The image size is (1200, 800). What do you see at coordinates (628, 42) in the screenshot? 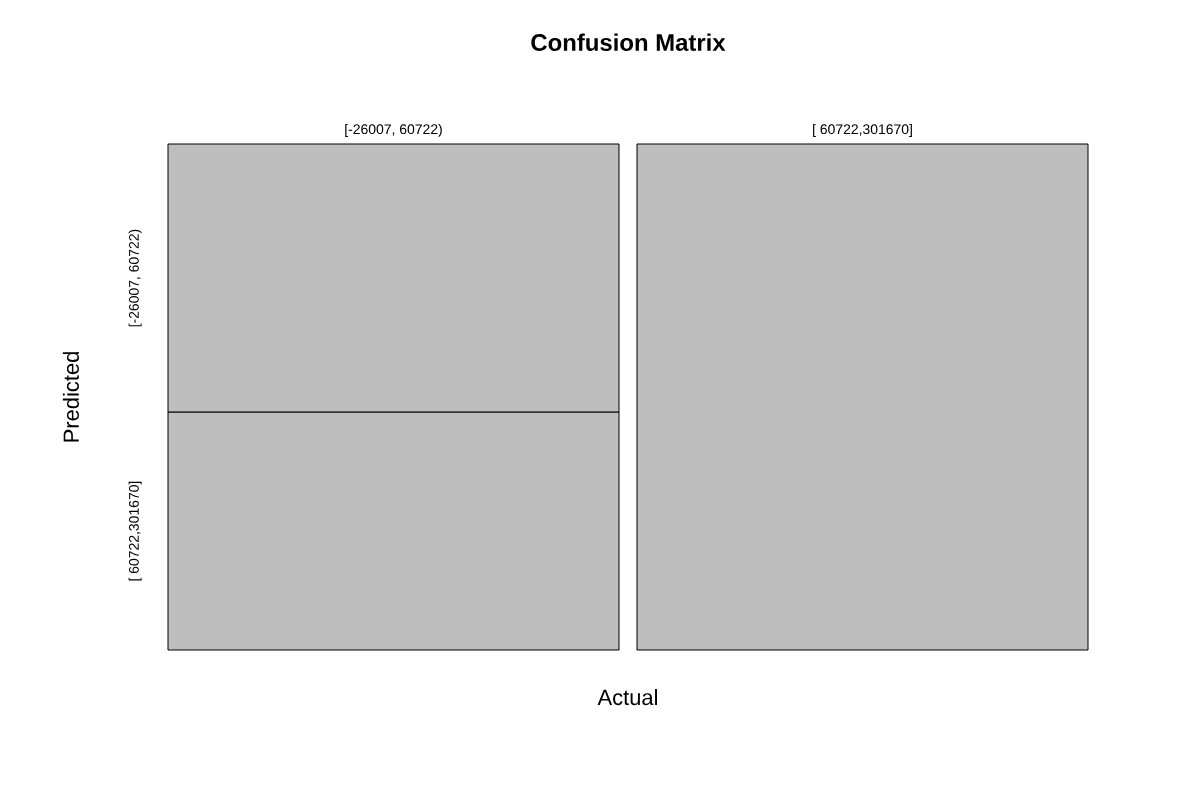
I see `chart-title: Confusion Matrix` at bounding box center [628, 42].